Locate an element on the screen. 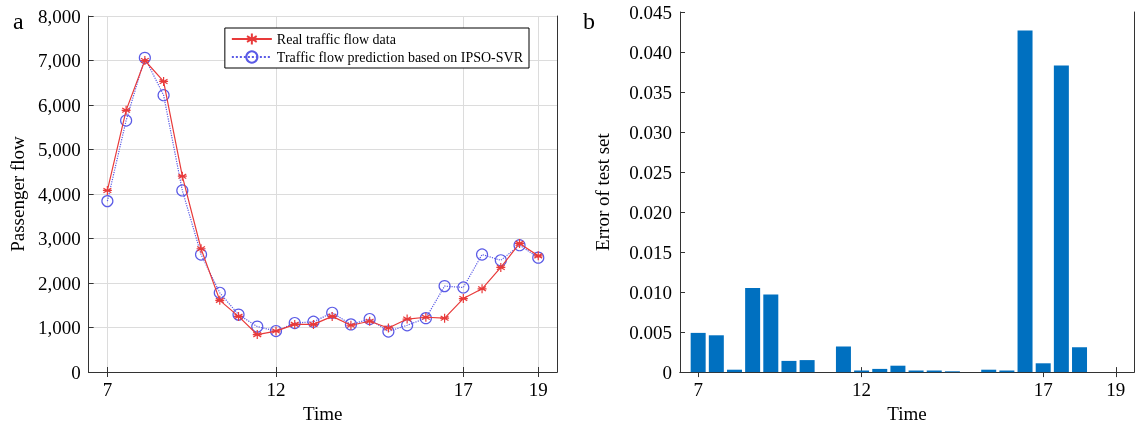 This screenshot has width=1137, height=428. chart-title: b is located at coordinates (589, 21).